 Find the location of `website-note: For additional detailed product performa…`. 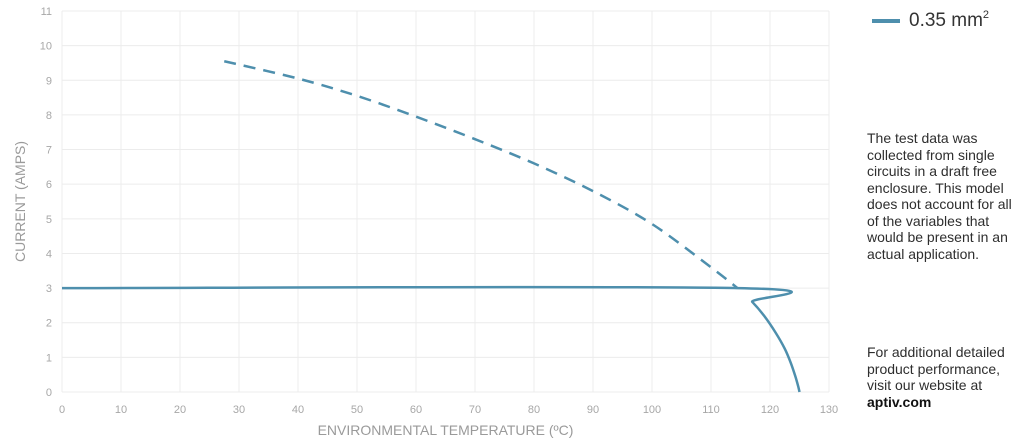

website-note: For additional detailed product performa… is located at coordinates (944, 377).